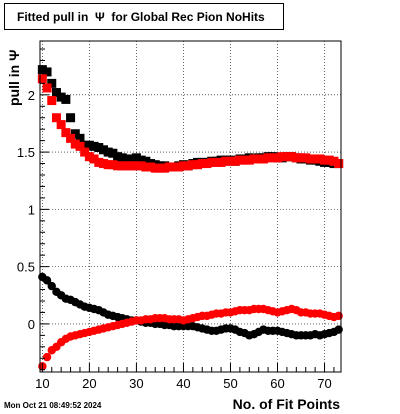  I want to click on y-tick-label: 1, so click(31, 209).